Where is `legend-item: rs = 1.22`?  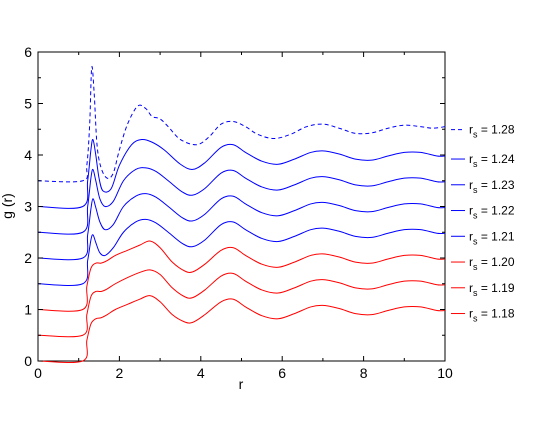
legend-item: rs = 1.22 is located at coordinates (483, 212).